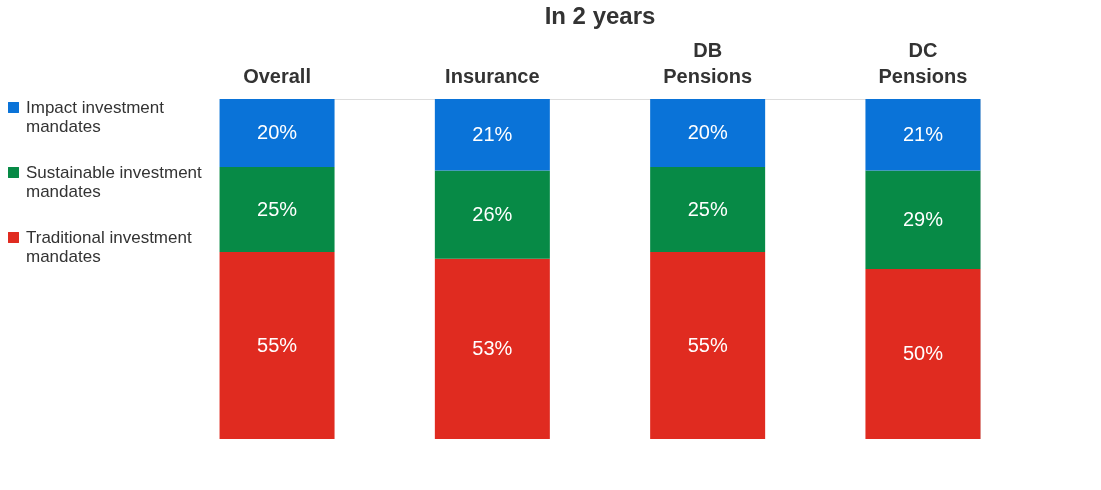 The height and width of the screenshot is (490, 1101). I want to click on data-label: 26%, so click(492, 213).